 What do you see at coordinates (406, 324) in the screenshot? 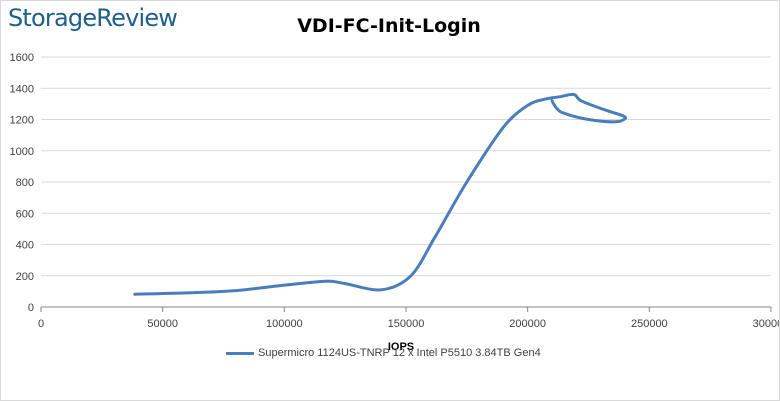
I see `x-tick-label: 150000` at bounding box center [406, 324].